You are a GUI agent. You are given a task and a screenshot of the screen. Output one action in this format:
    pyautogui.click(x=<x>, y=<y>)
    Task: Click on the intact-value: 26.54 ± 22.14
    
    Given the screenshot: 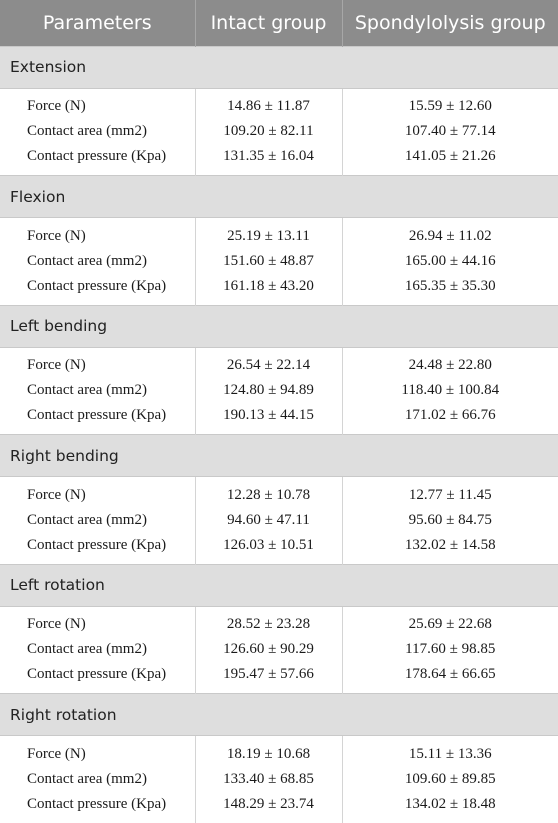 What is the action you would take?
    pyautogui.click(x=268, y=362)
    